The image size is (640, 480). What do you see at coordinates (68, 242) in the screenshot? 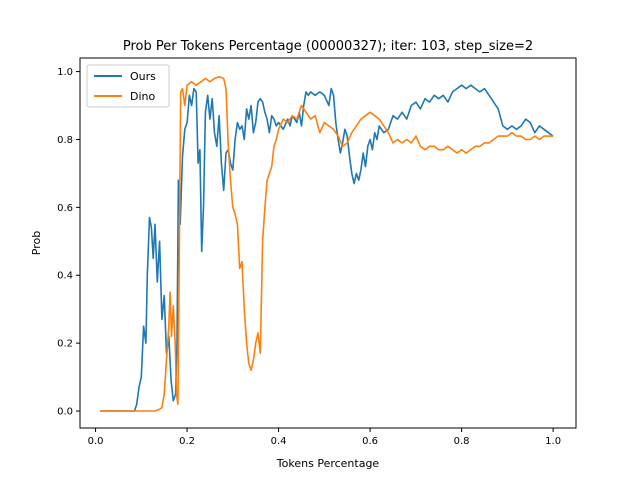
I see `y-axis: 0.0 0.2 0.4 0.6 0.8 1.0` at bounding box center [68, 242].